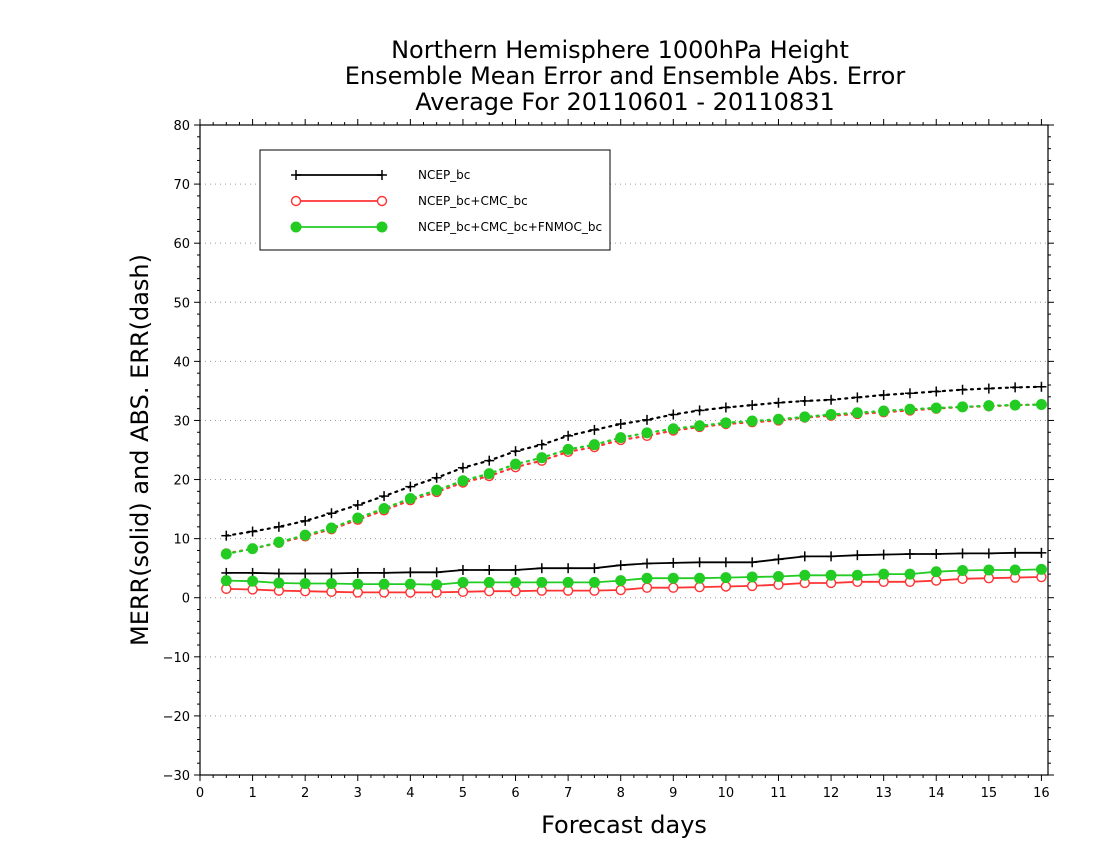 The width and height of the screenshot is (1100, 850). Describe the element at coordinates (181, 244) in the screenshot. I see `y-tick-label: 60` at that location.